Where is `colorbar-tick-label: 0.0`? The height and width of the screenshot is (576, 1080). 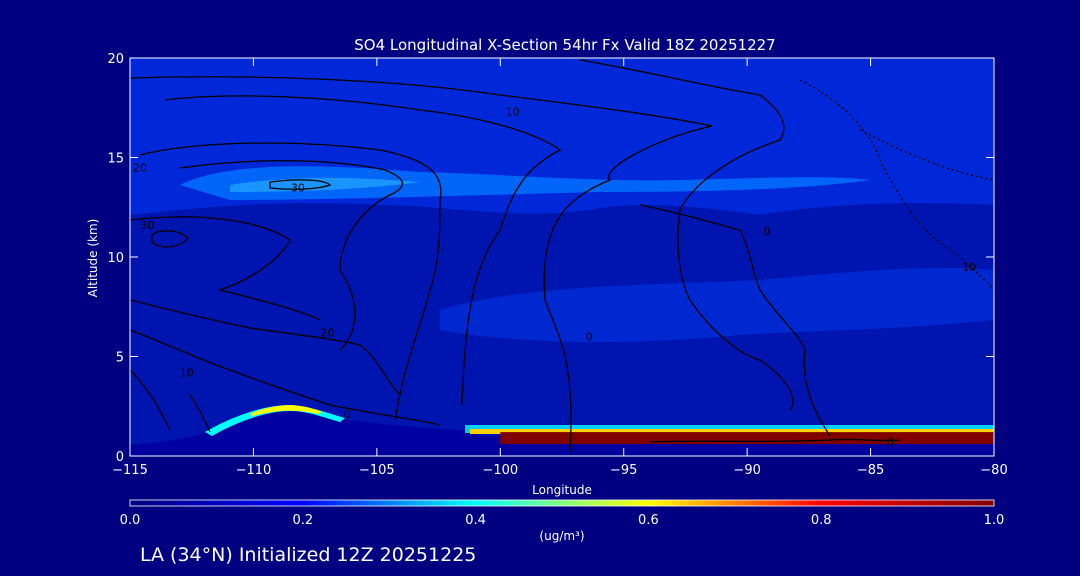
colorbar-tick-label: 0.0 is located at coordinates (130, 520).